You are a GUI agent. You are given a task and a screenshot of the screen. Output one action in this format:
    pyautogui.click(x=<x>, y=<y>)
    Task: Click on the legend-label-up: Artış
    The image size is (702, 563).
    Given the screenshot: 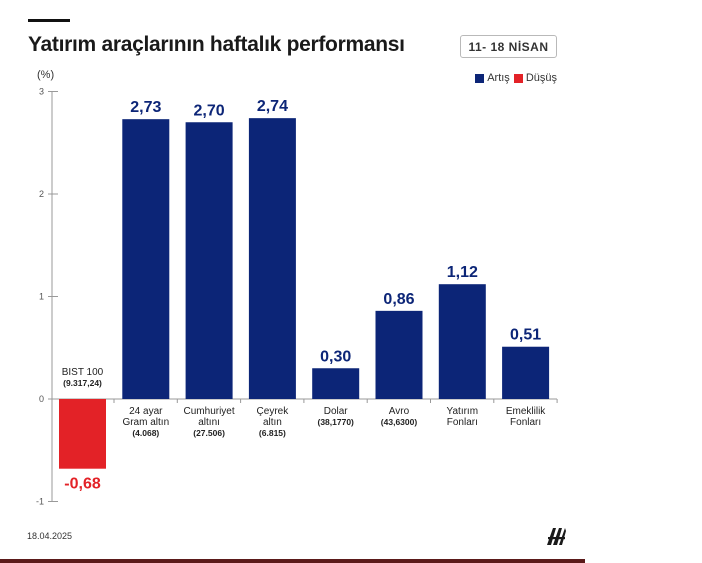 What is the action you would take?
    pyautogui.click(x=498, y=78)
    